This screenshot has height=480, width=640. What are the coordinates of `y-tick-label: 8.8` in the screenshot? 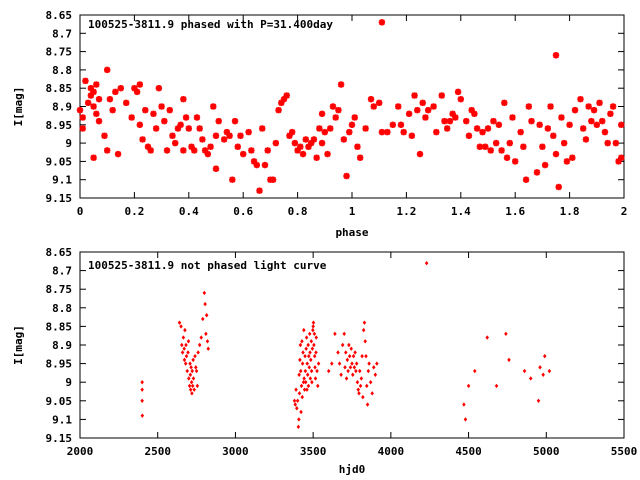 It's located at (62, 70).